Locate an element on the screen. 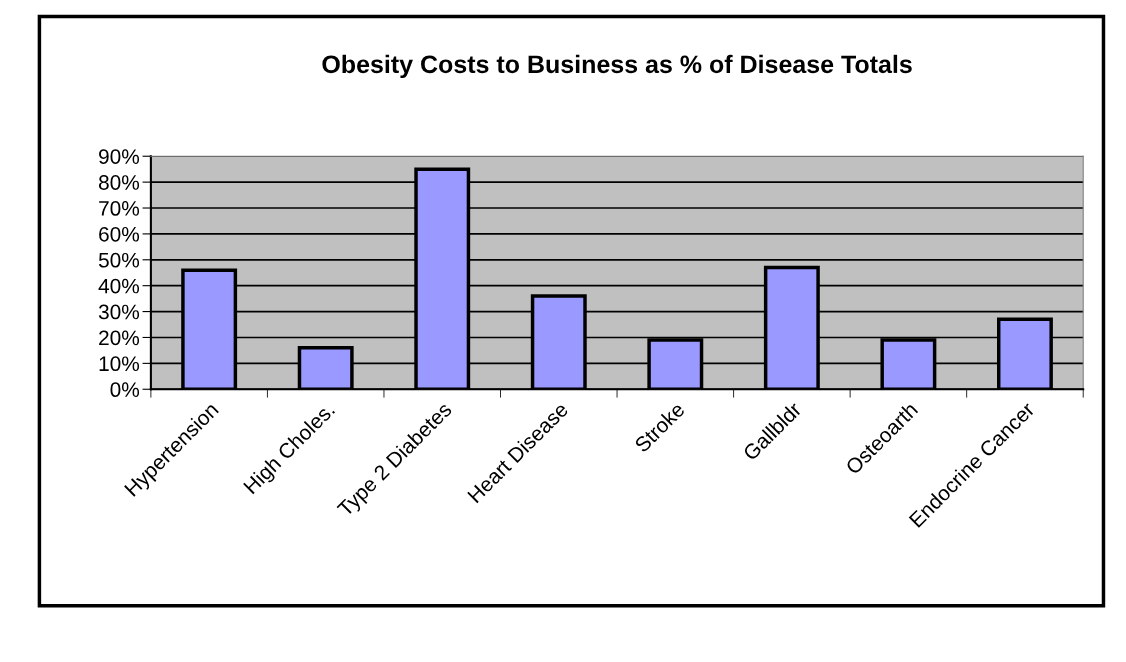  y-tick-label: 20% is located at coordinates (119, 338).